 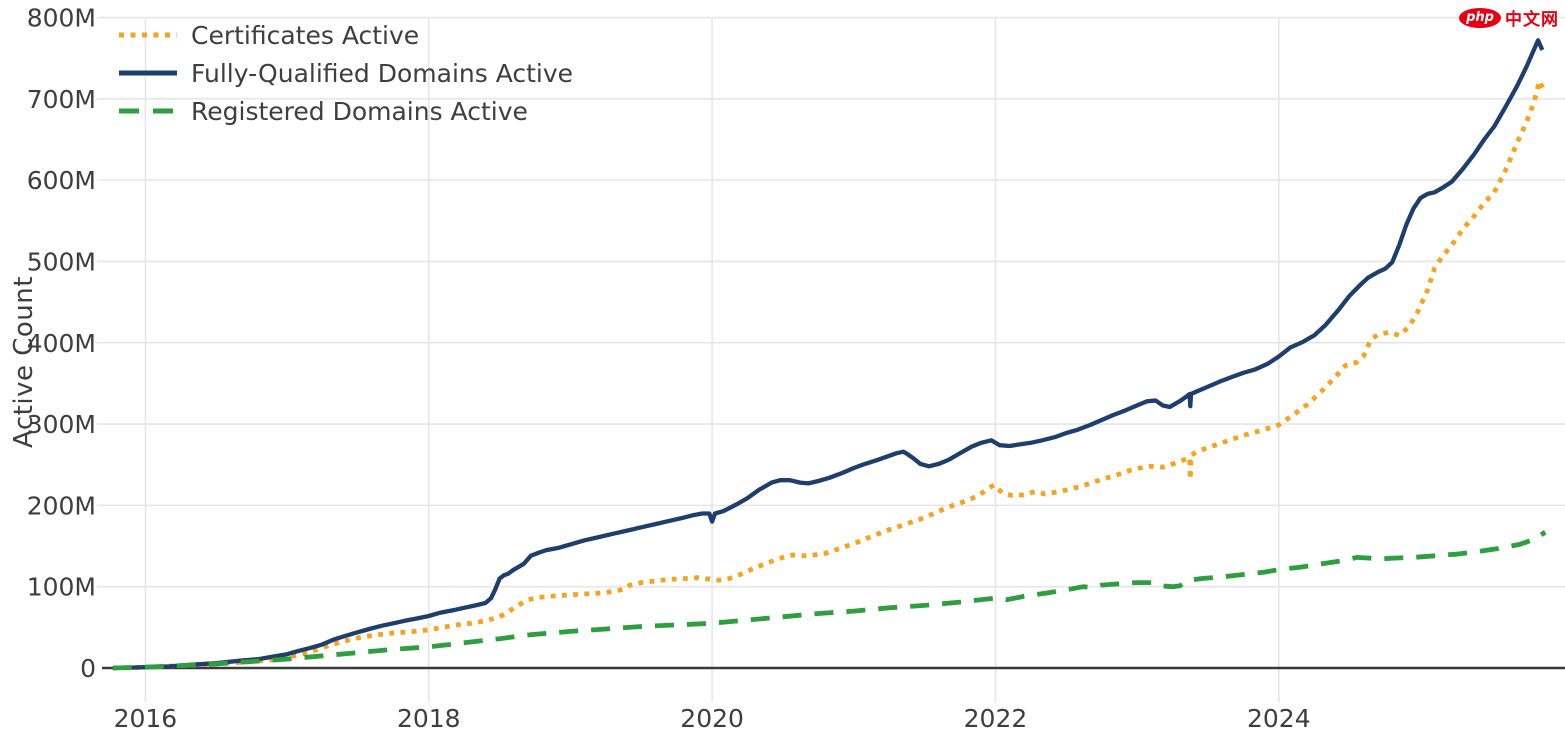 I want to click on x-tick-label: 2020, so click(x=712, y=718).